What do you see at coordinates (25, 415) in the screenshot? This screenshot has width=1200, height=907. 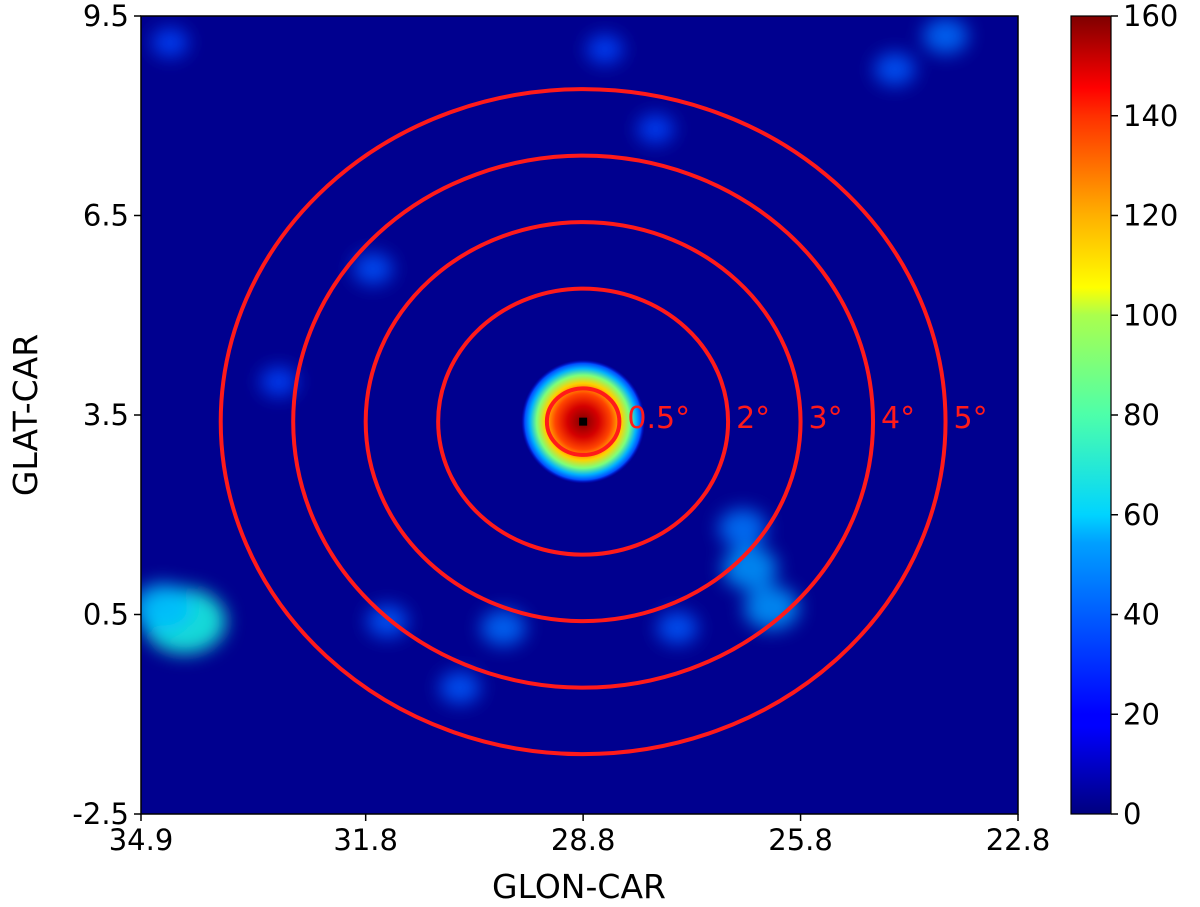 I see `y-axis-title: GLAT-CAR` at bounding box center [25, 415].